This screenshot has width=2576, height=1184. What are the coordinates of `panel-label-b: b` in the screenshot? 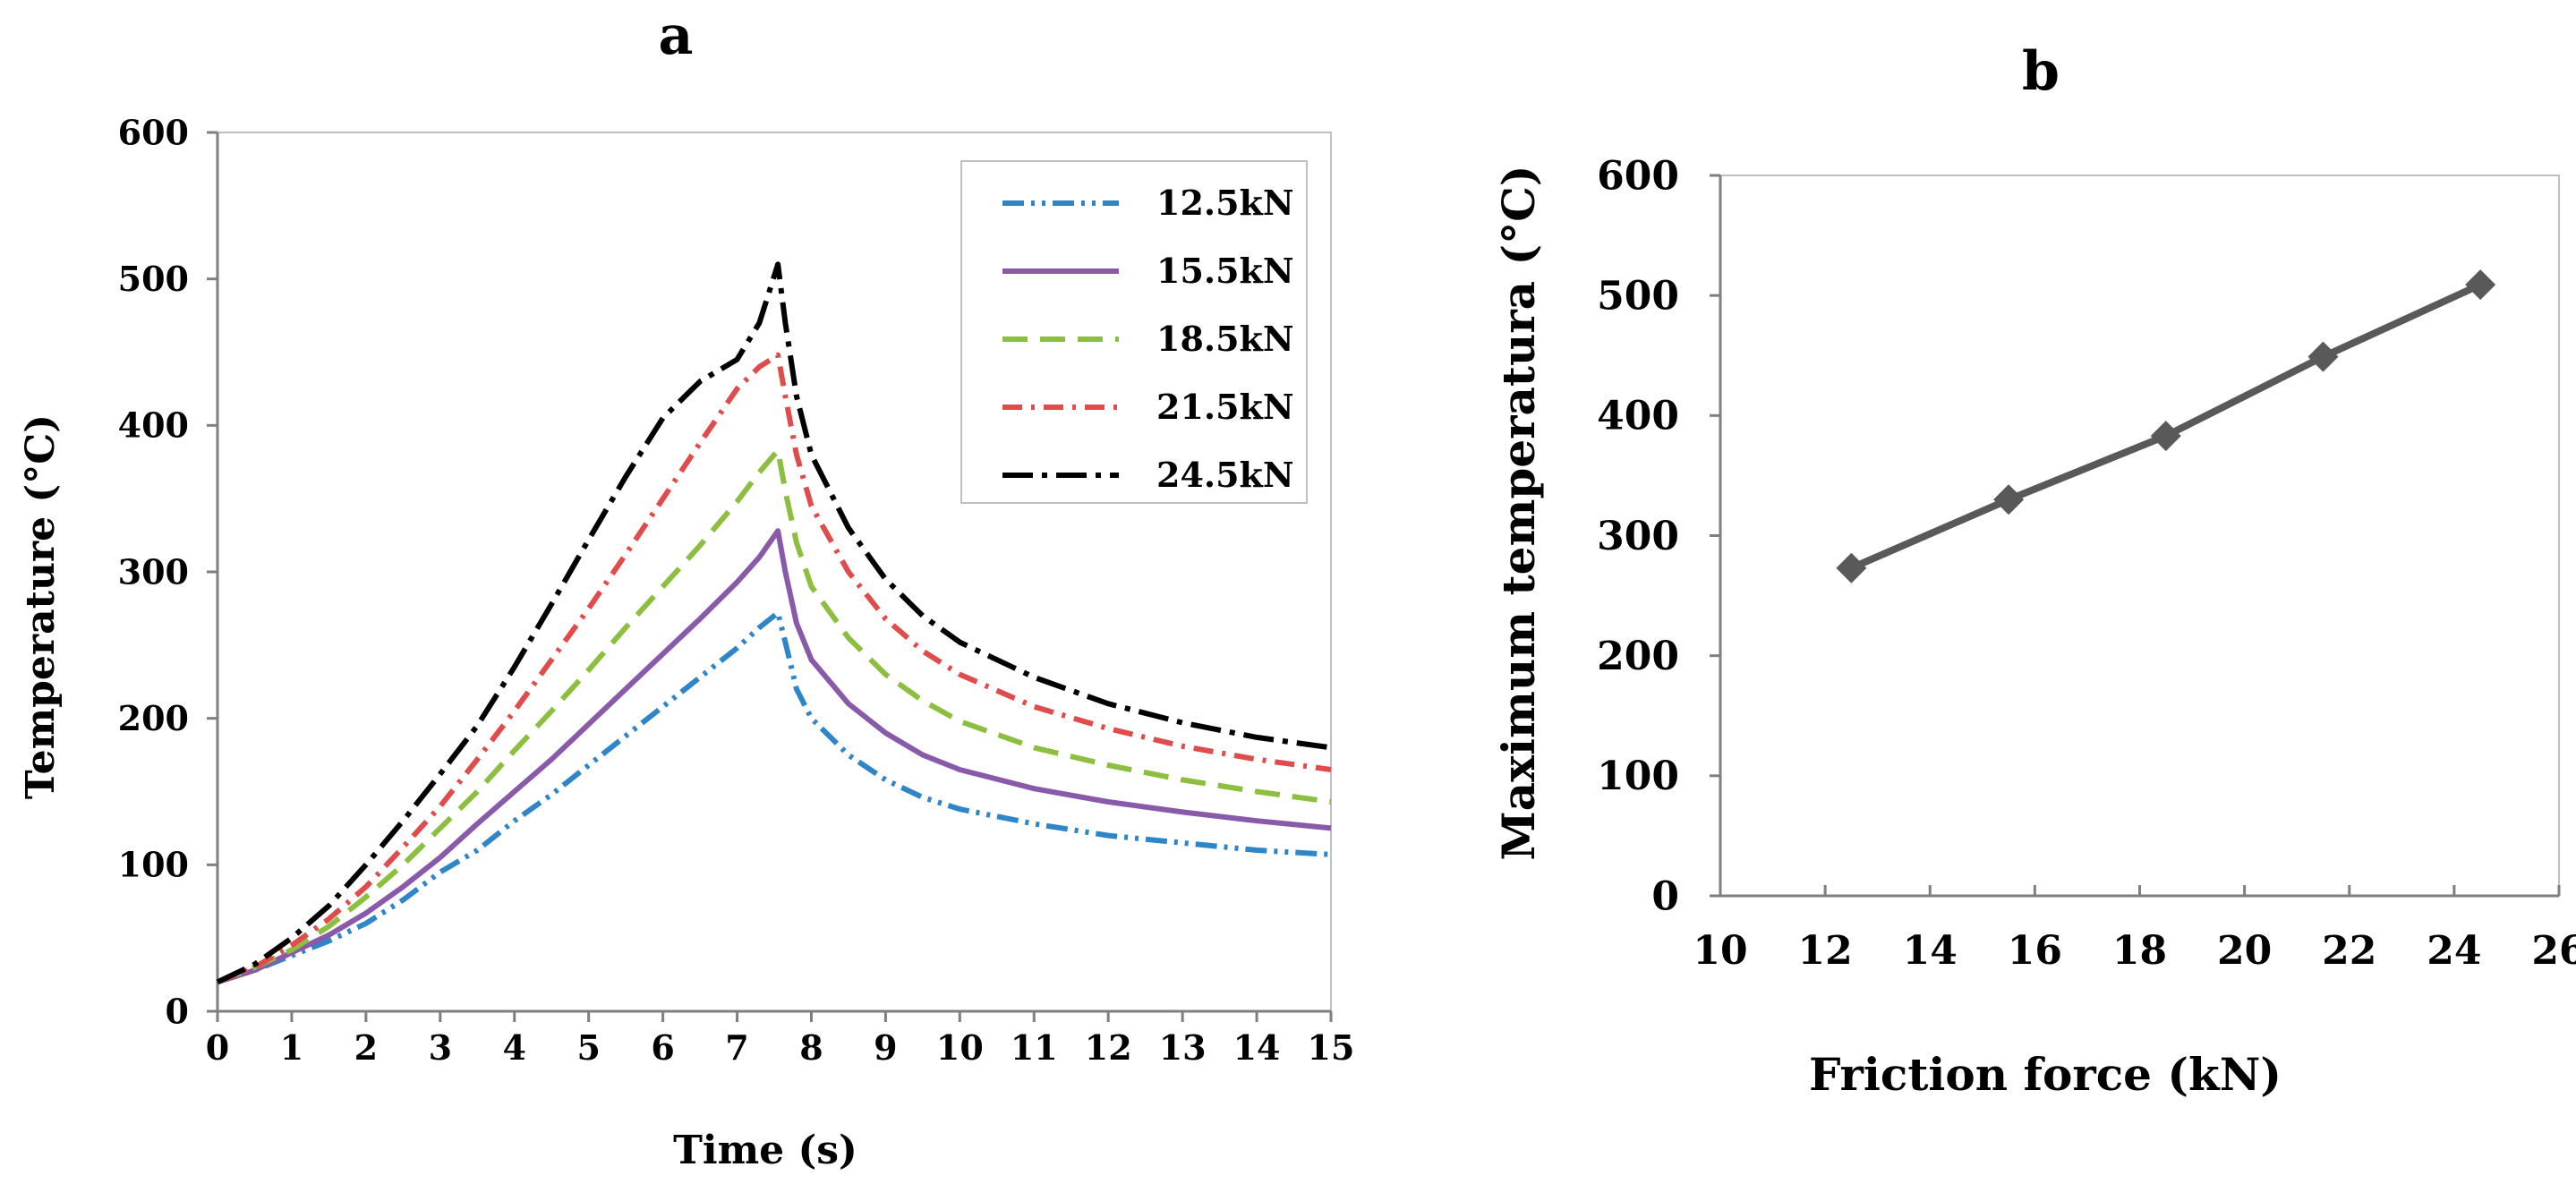 It's located at (2041, 71).